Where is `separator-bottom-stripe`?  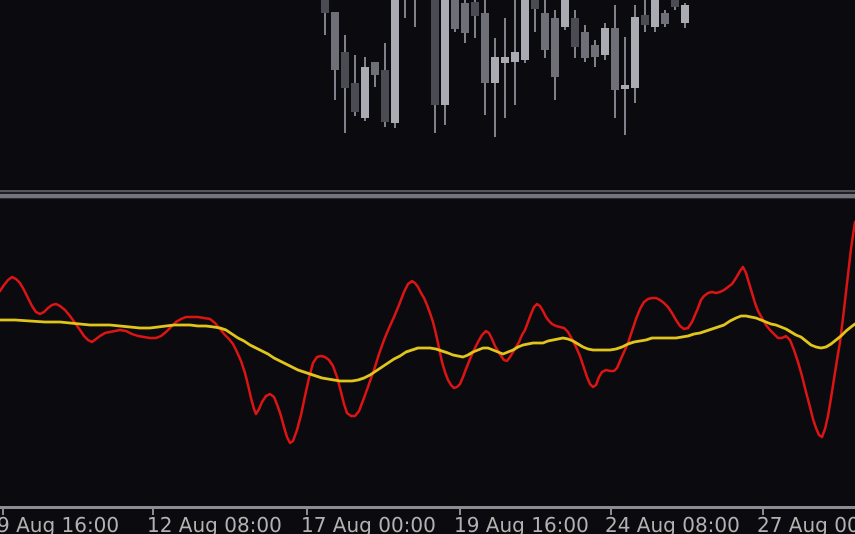
separator-bottom-stripe is located at coordinates (427, 196).